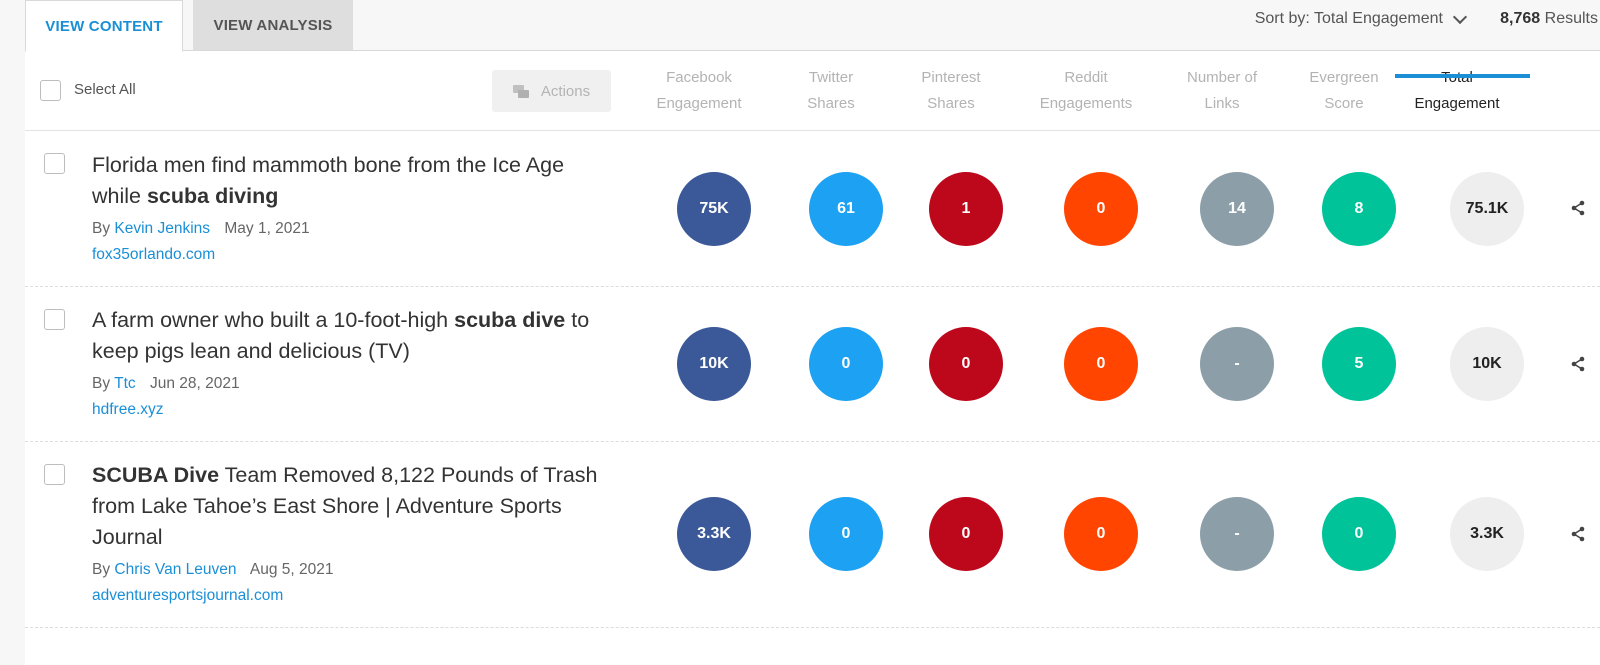 The width and height of the screenshot is (1600, 665). What do you see at coordinates (1237, 209) in the screenshot?
I see `number-of-links-badge: 14` at bounding box center [1237, 209].